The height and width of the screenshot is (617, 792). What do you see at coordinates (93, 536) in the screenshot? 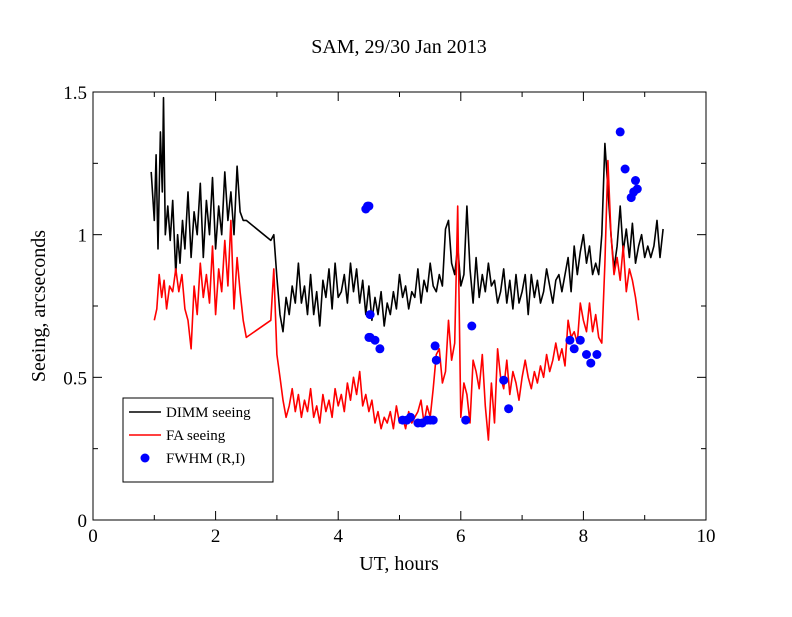
I see `x-tick-label: 0` at bounding box center [93, 536].